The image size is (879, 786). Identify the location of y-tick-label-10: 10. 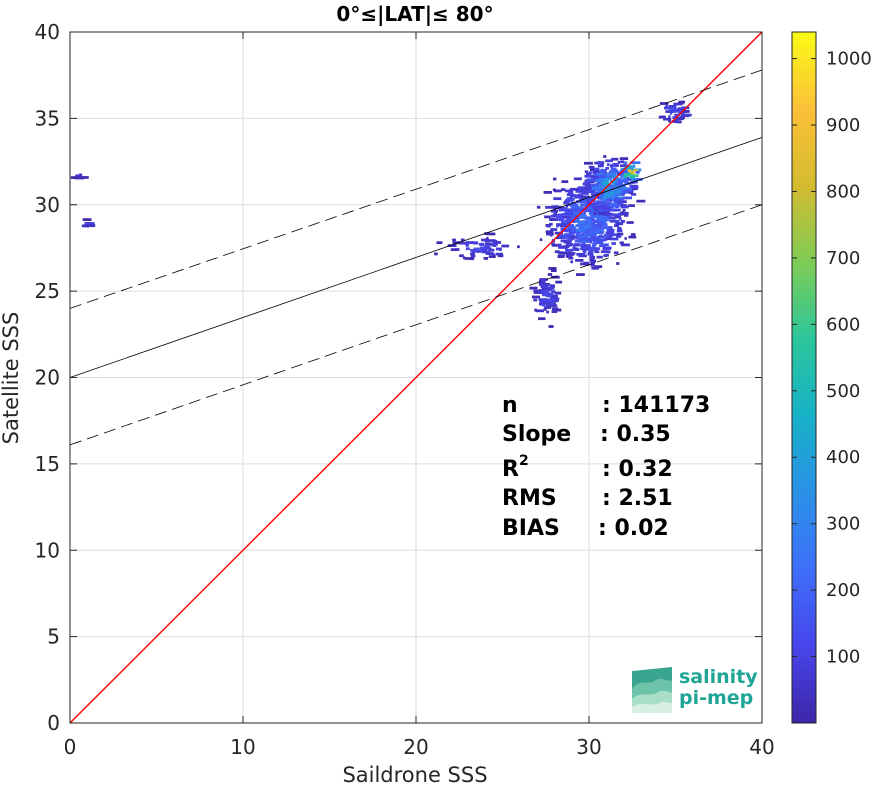
(47, 550).